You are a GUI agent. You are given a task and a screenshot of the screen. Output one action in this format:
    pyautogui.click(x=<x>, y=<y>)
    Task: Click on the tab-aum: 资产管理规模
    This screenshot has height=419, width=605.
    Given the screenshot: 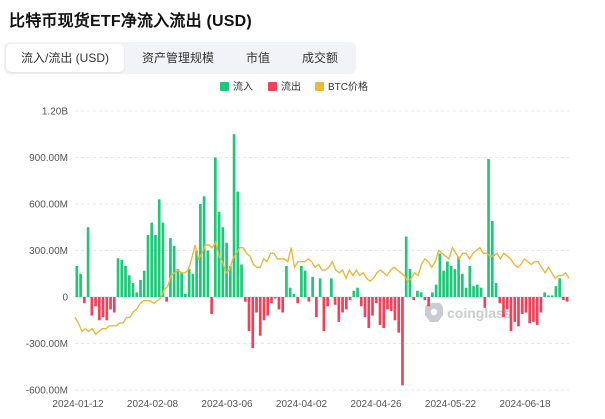 What is the action you would take?
    pyautogui.click(x=178, y=58)
    